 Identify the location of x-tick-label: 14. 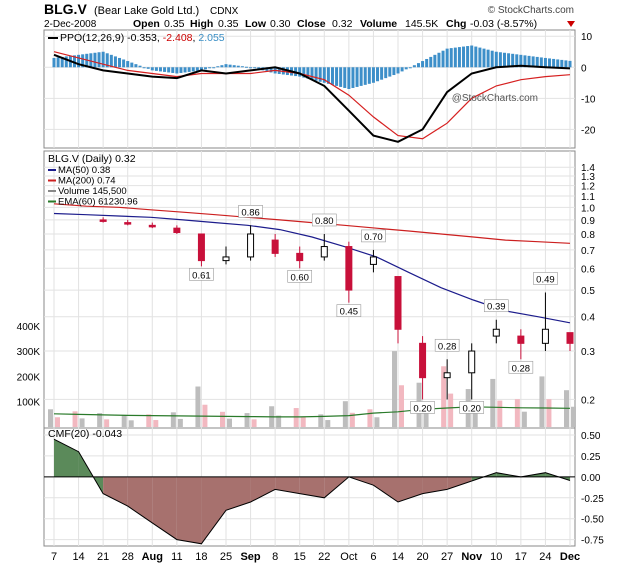
(398, 557).